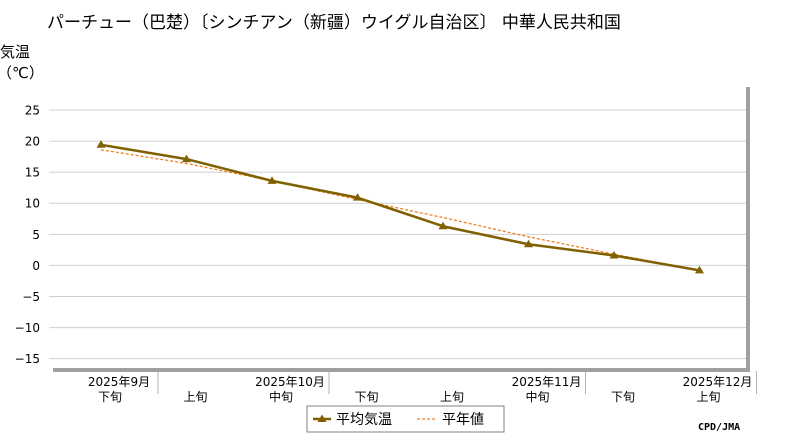 This screenshot has width=800, height=440. Describe the element at coordinates (22, 73) in the screenshot. I see `y-axis-unit: （℃）` at that location.